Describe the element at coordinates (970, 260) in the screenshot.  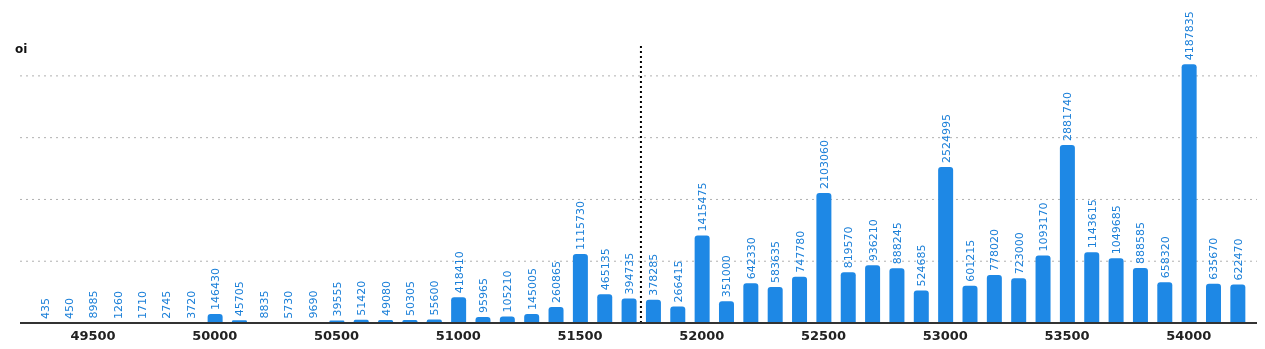
I see `data-label: 601215` at that location.